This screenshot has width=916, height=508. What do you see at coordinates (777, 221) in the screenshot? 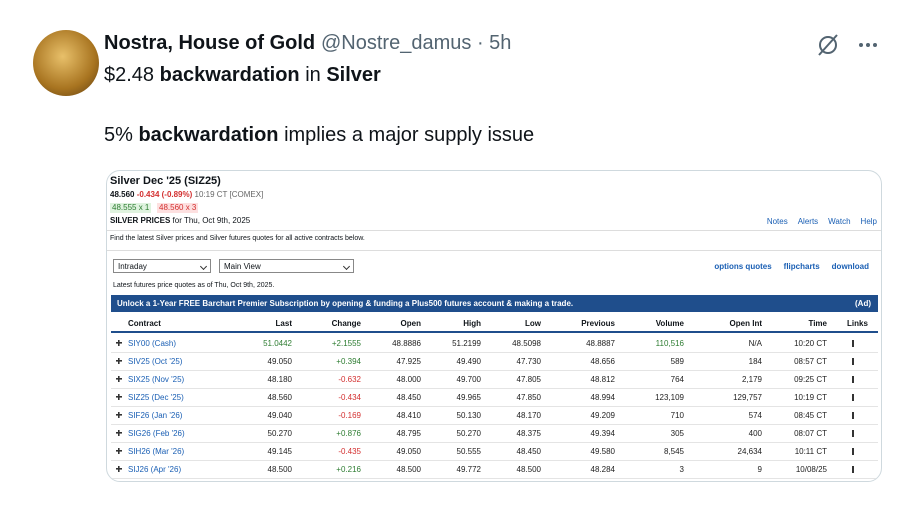
I see `tool-link: Notes` at bounding box center [777, 221].